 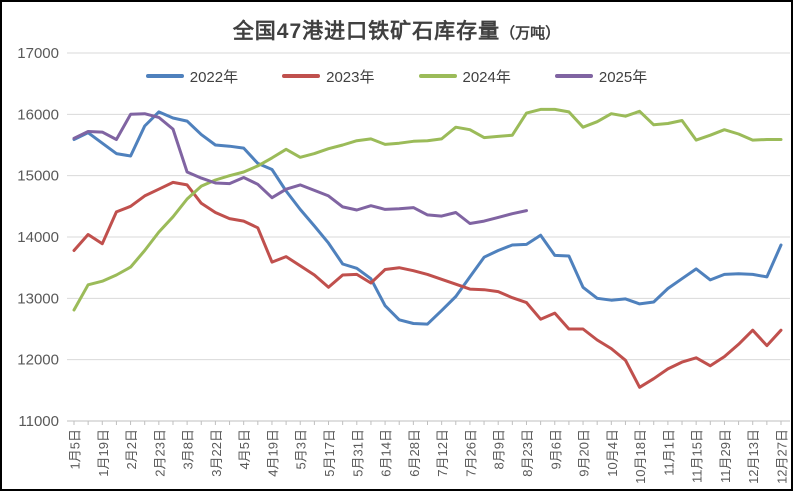 What do you see at coordinates (216, 453) in the screenshot?
I see `x-axis-tick-label: 3月22日` at bounding box center [216, 453].